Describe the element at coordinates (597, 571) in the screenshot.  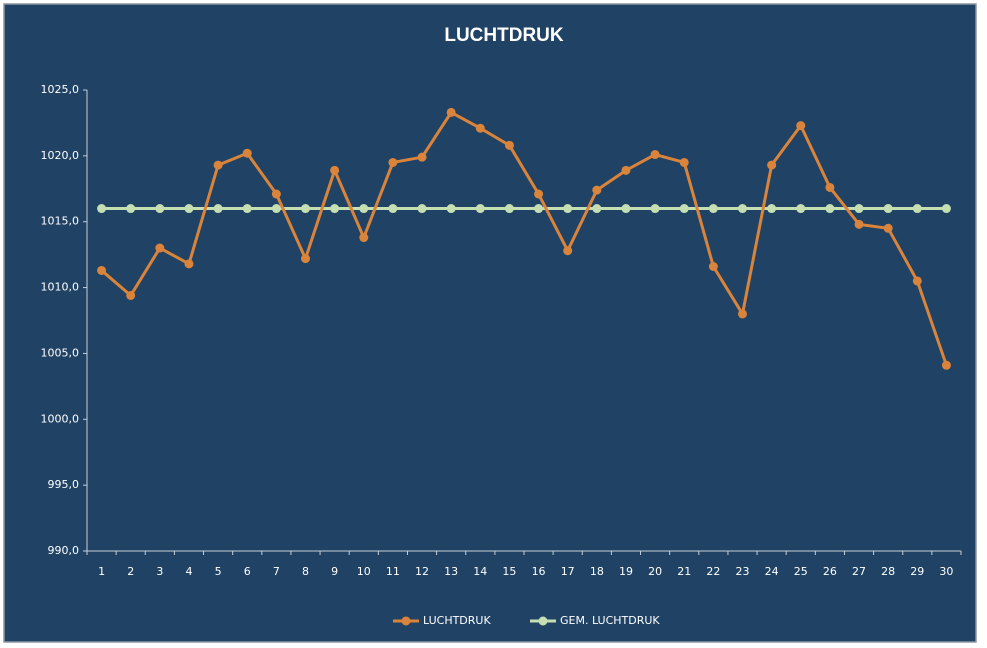
I see `x-tick-label: 18` at that location.